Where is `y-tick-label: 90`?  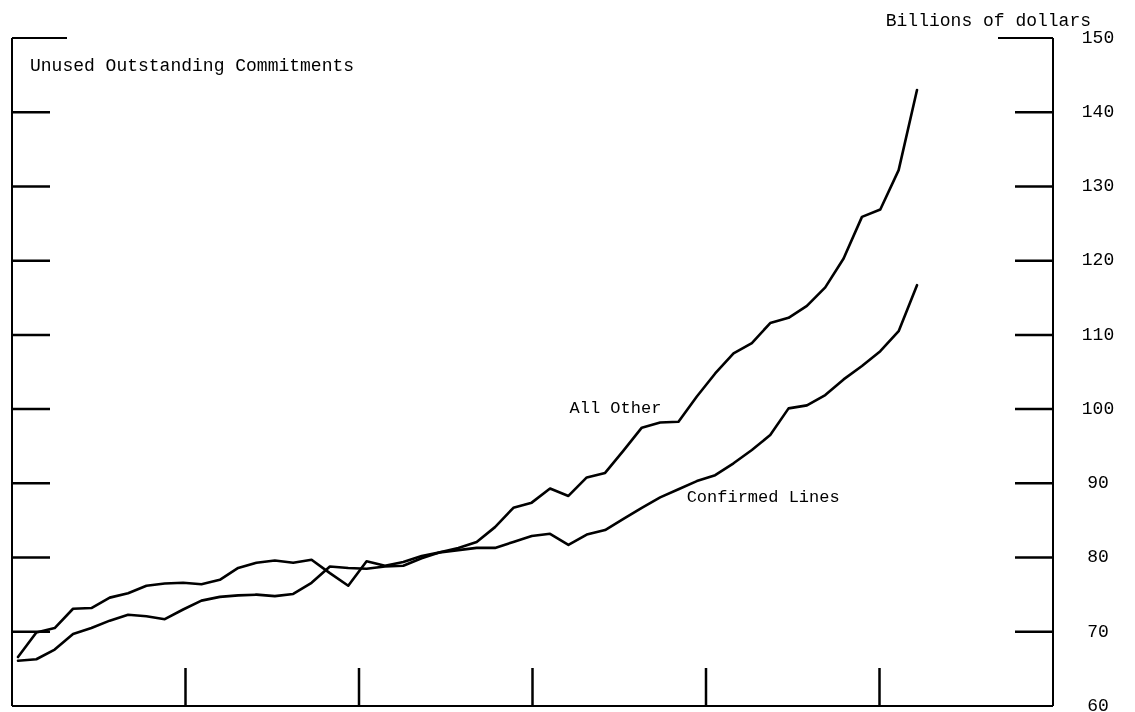 y-tick-label: 90 is located at coordinates (1098, 483).